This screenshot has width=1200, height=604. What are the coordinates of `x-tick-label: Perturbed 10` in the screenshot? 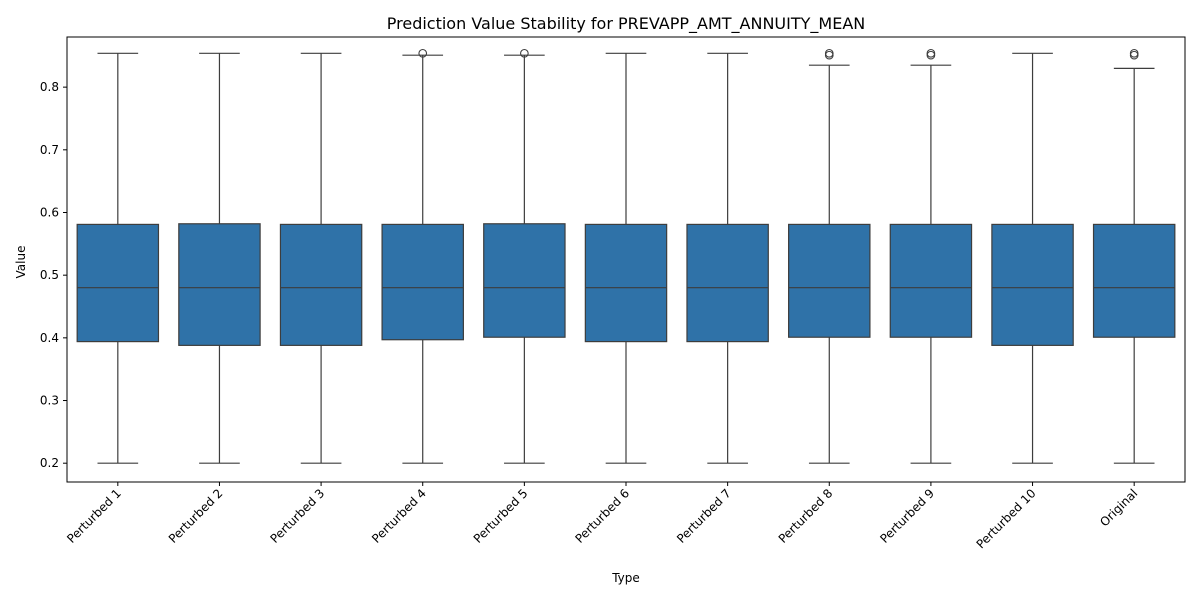 It's located at (1006, 518).